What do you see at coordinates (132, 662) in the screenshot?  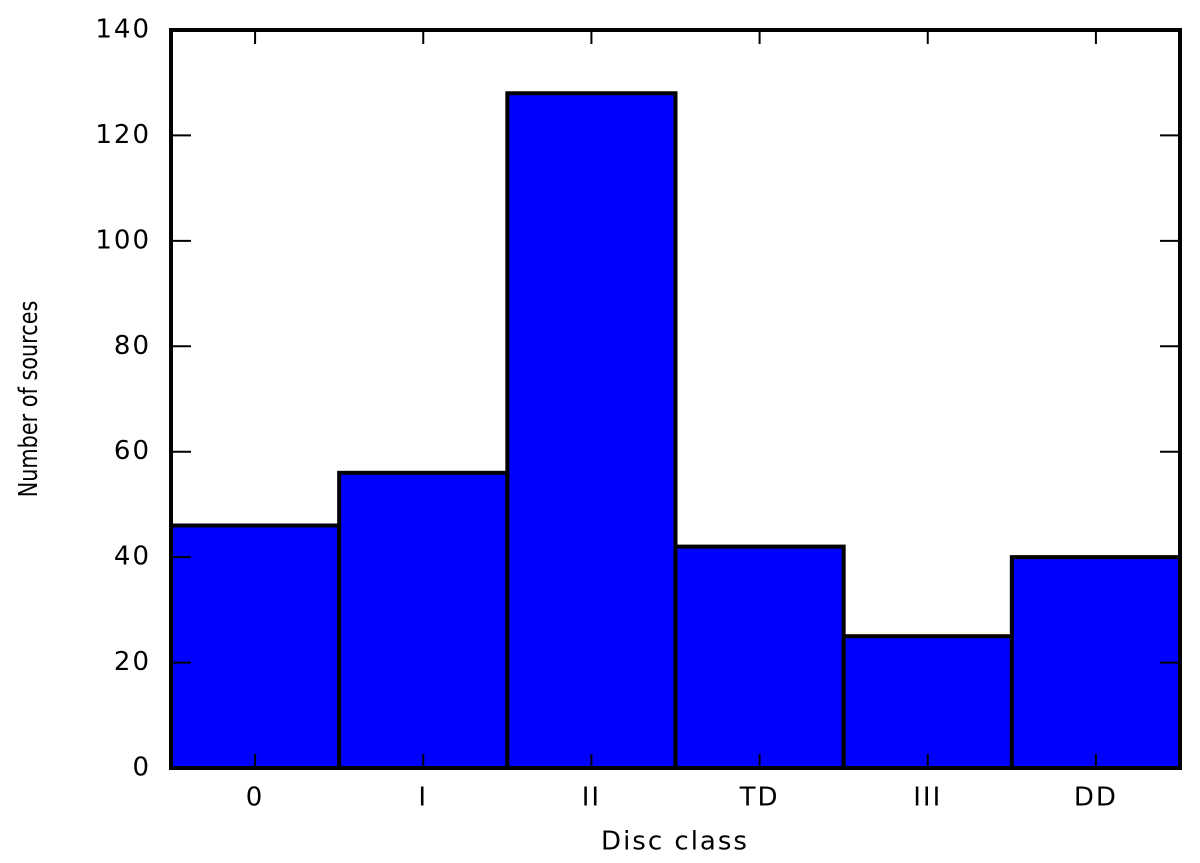 I see `y-tick-label: 20` at bounding box center [132, 662].